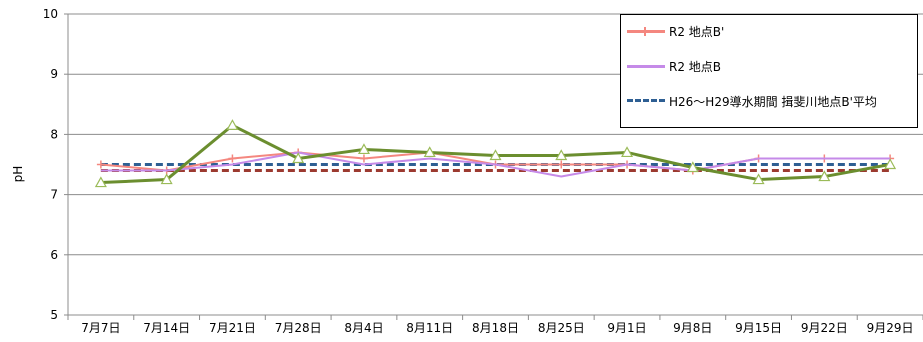  Describe the element at coordinates (18, 174) in the screenshot. I see `y-axis-label: pH` at that location.